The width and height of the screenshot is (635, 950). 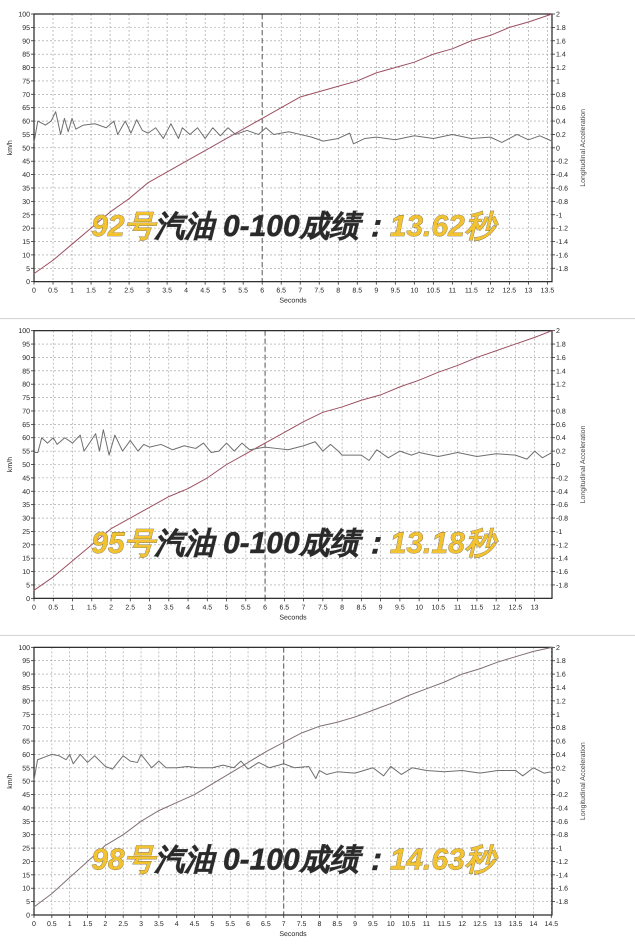 I want to click on annotation: 13.62秒, so click(x=444, y=227).